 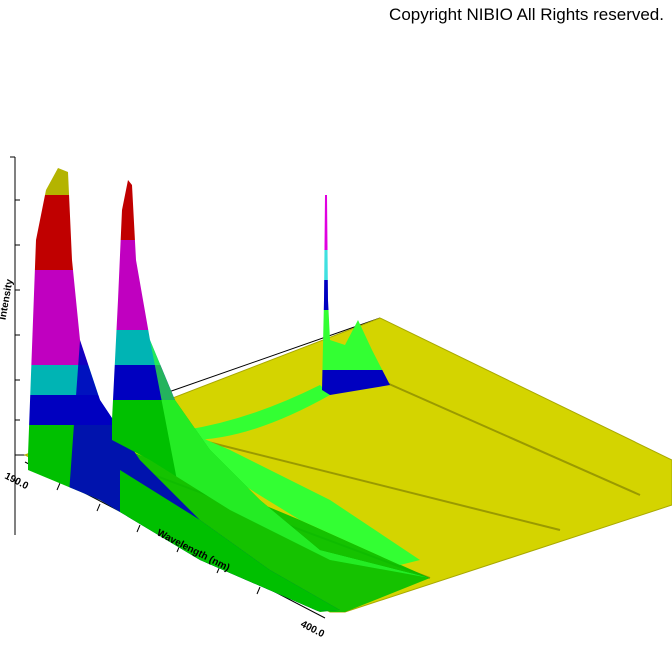 What do you see at coordinates (313, 629) in the screenshot?
I see `wavelength-tick: 400.0` at bounding box center [313, 629].